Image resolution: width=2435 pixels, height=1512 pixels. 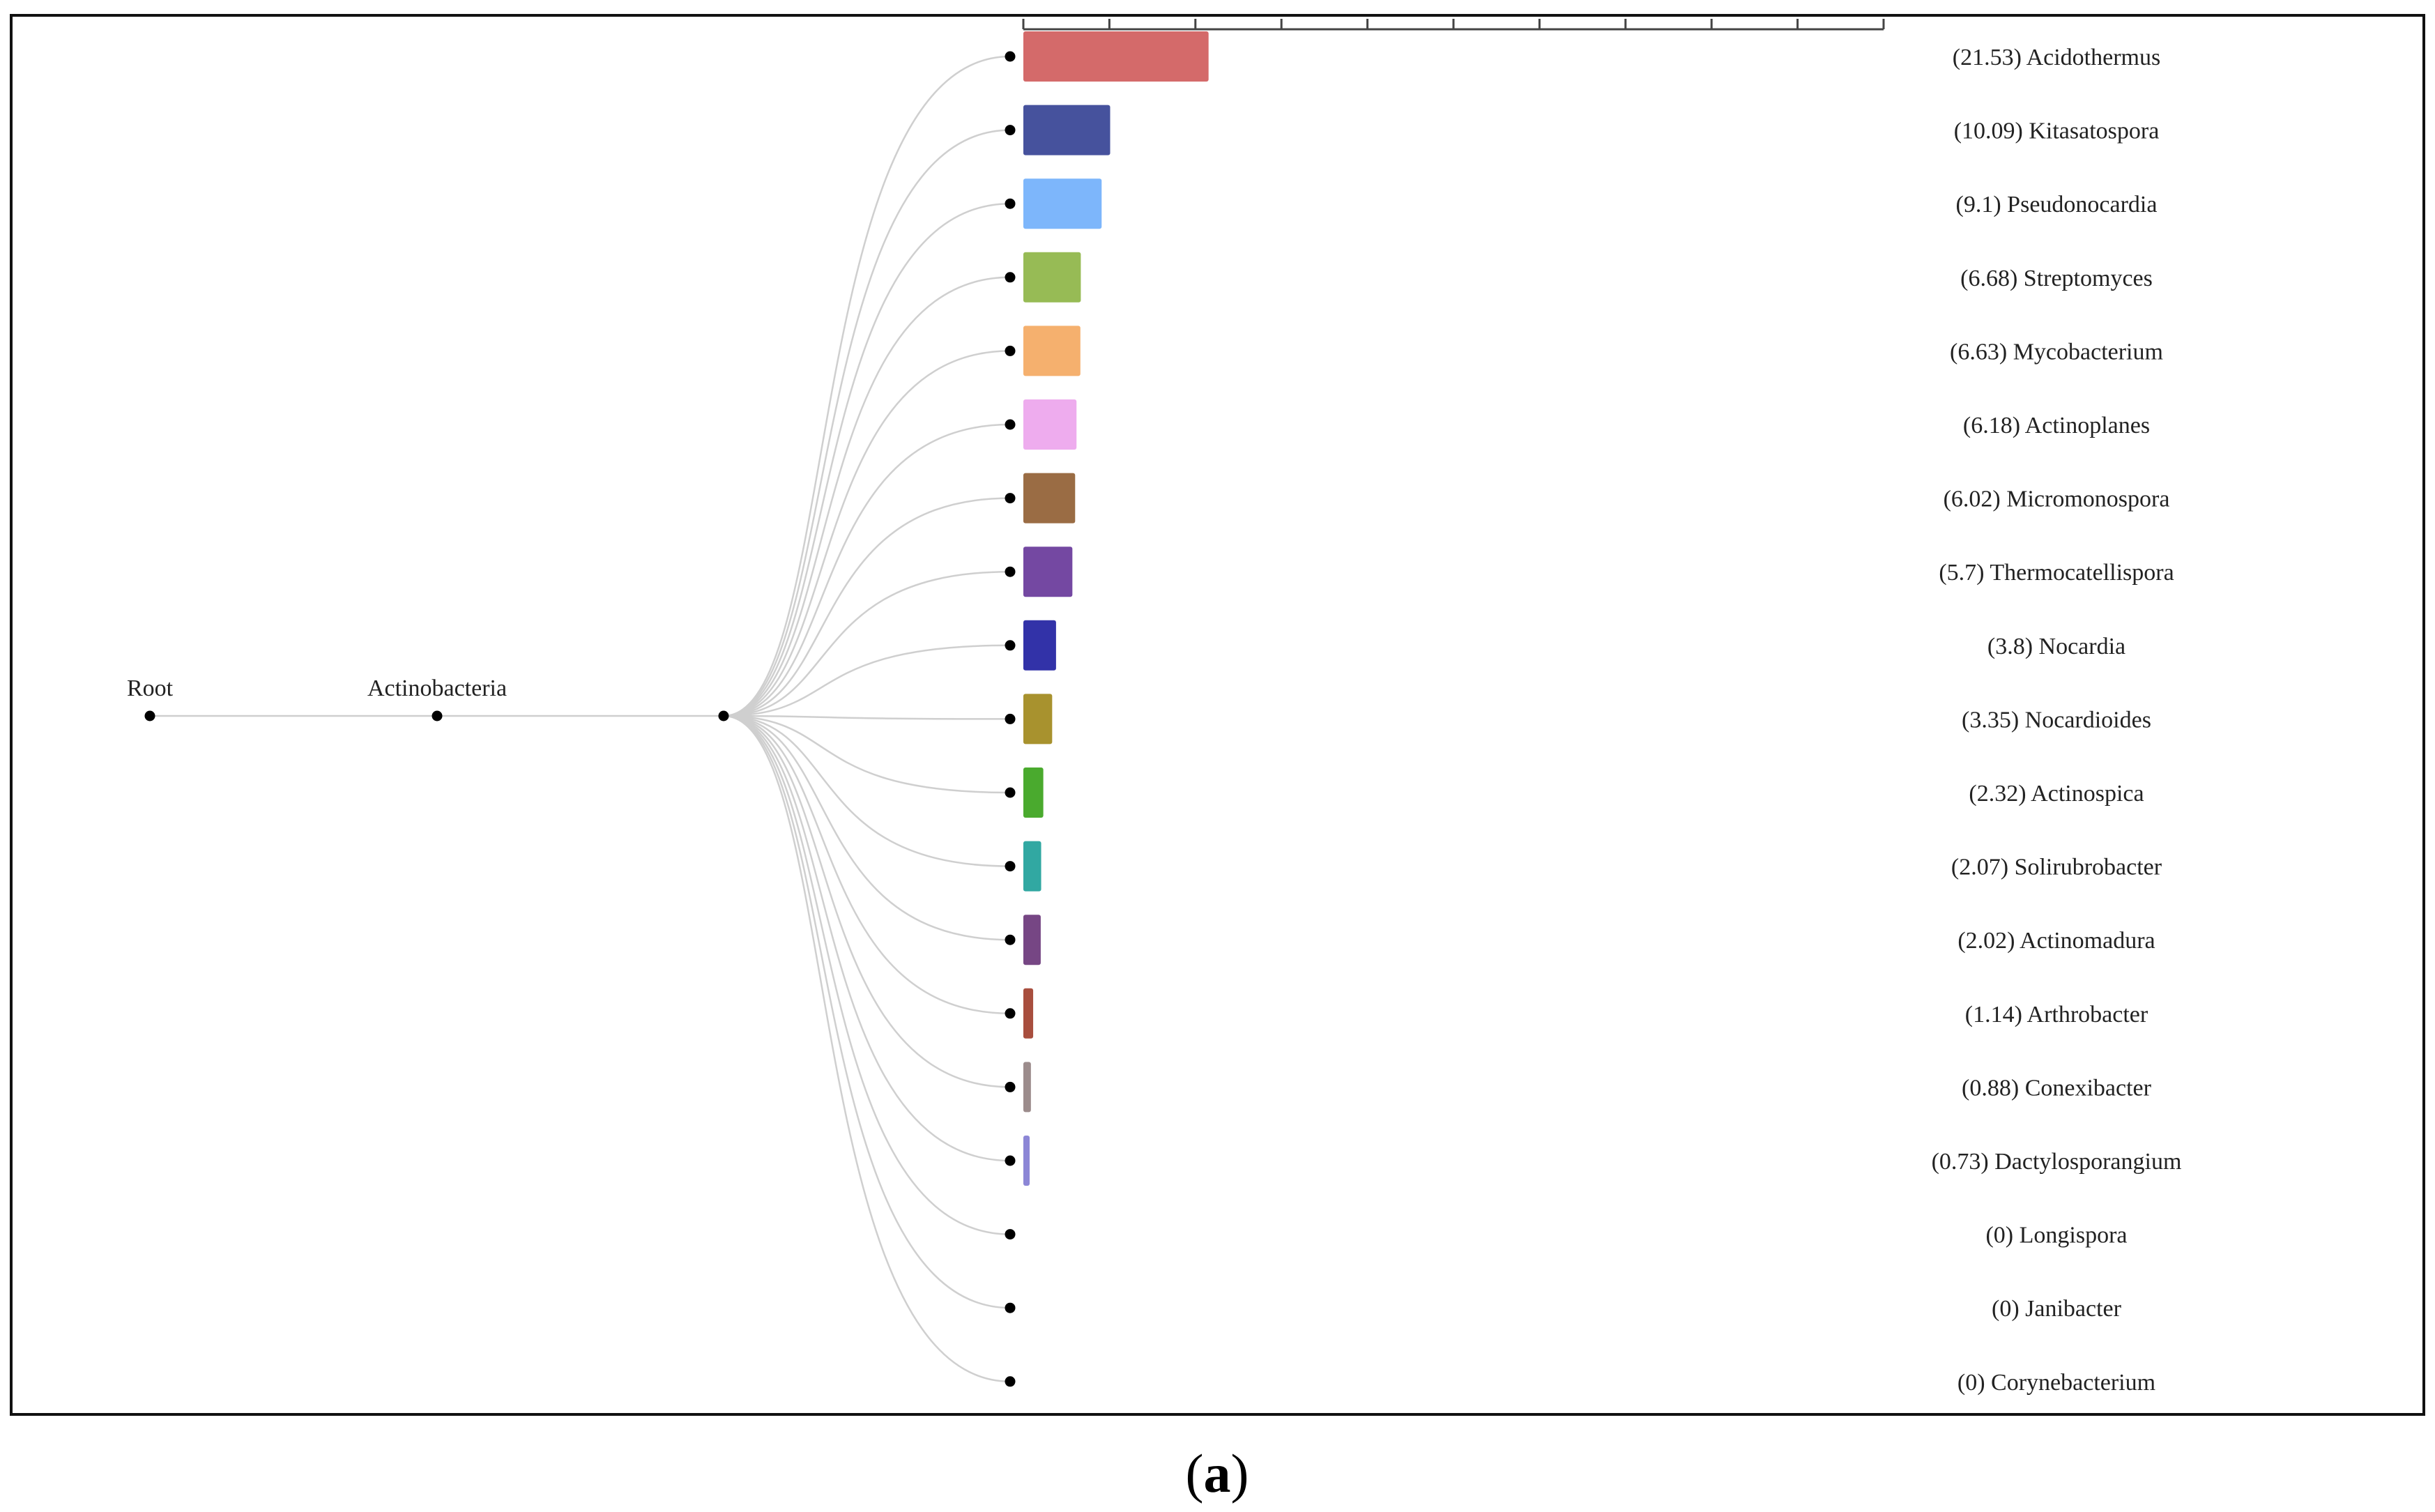 I want to click on root-node, so click(x=149, y=715).